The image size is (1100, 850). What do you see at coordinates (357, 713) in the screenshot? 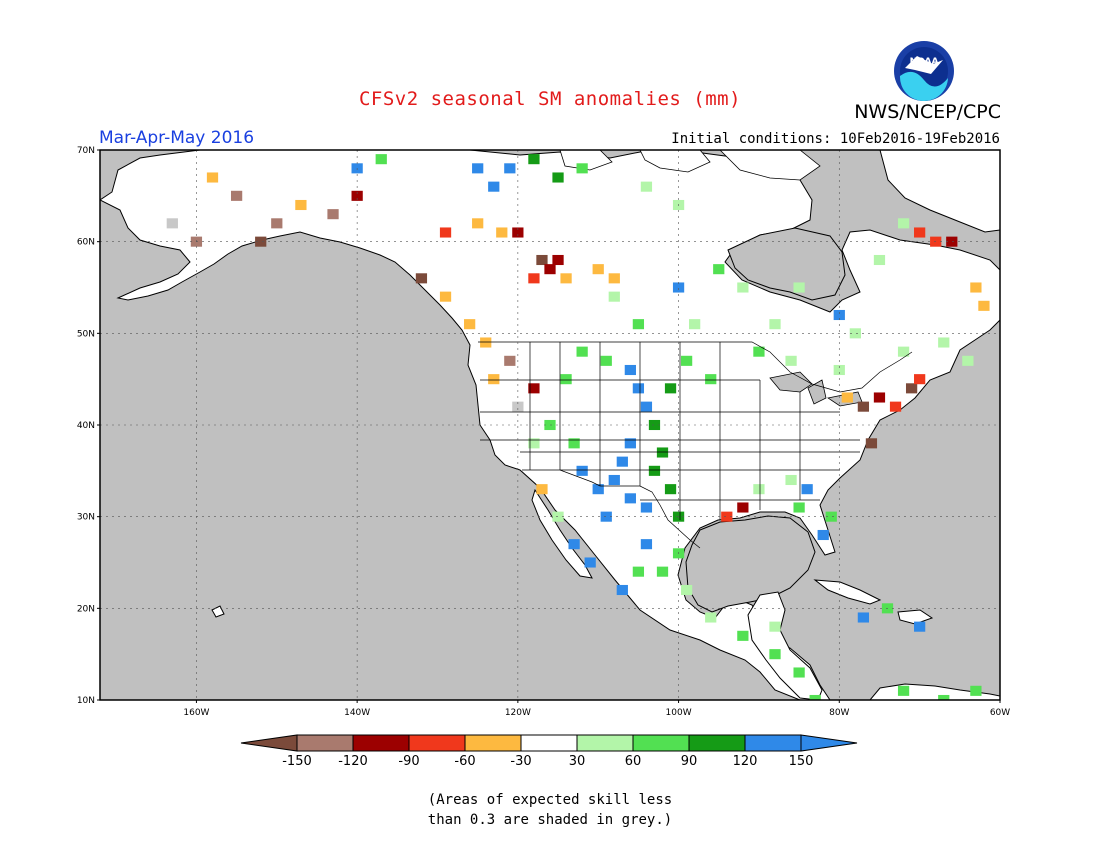
I see `lon-tick-label: 140W` at bounding box center [357, 713].